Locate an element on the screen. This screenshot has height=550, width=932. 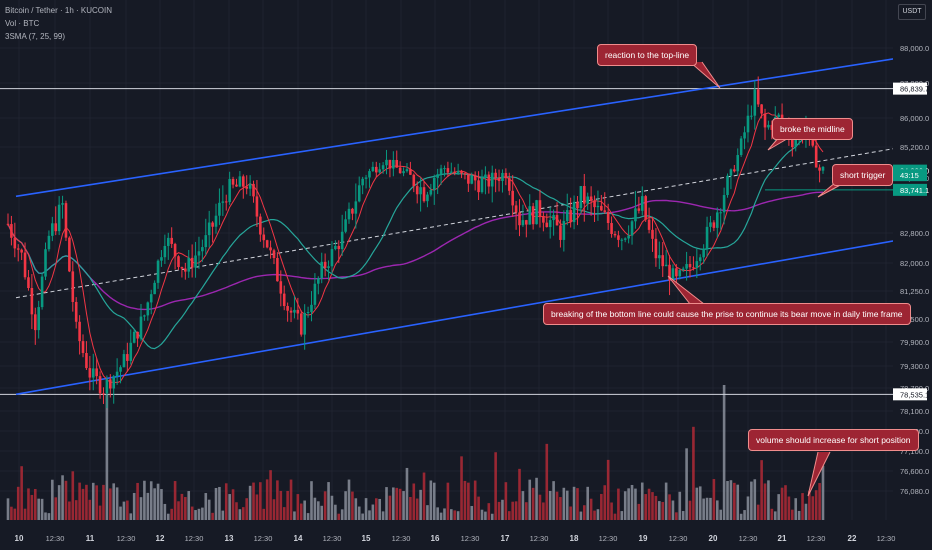
volume-indicator-label: Vol · BTC is located at coordinates (22, 23).